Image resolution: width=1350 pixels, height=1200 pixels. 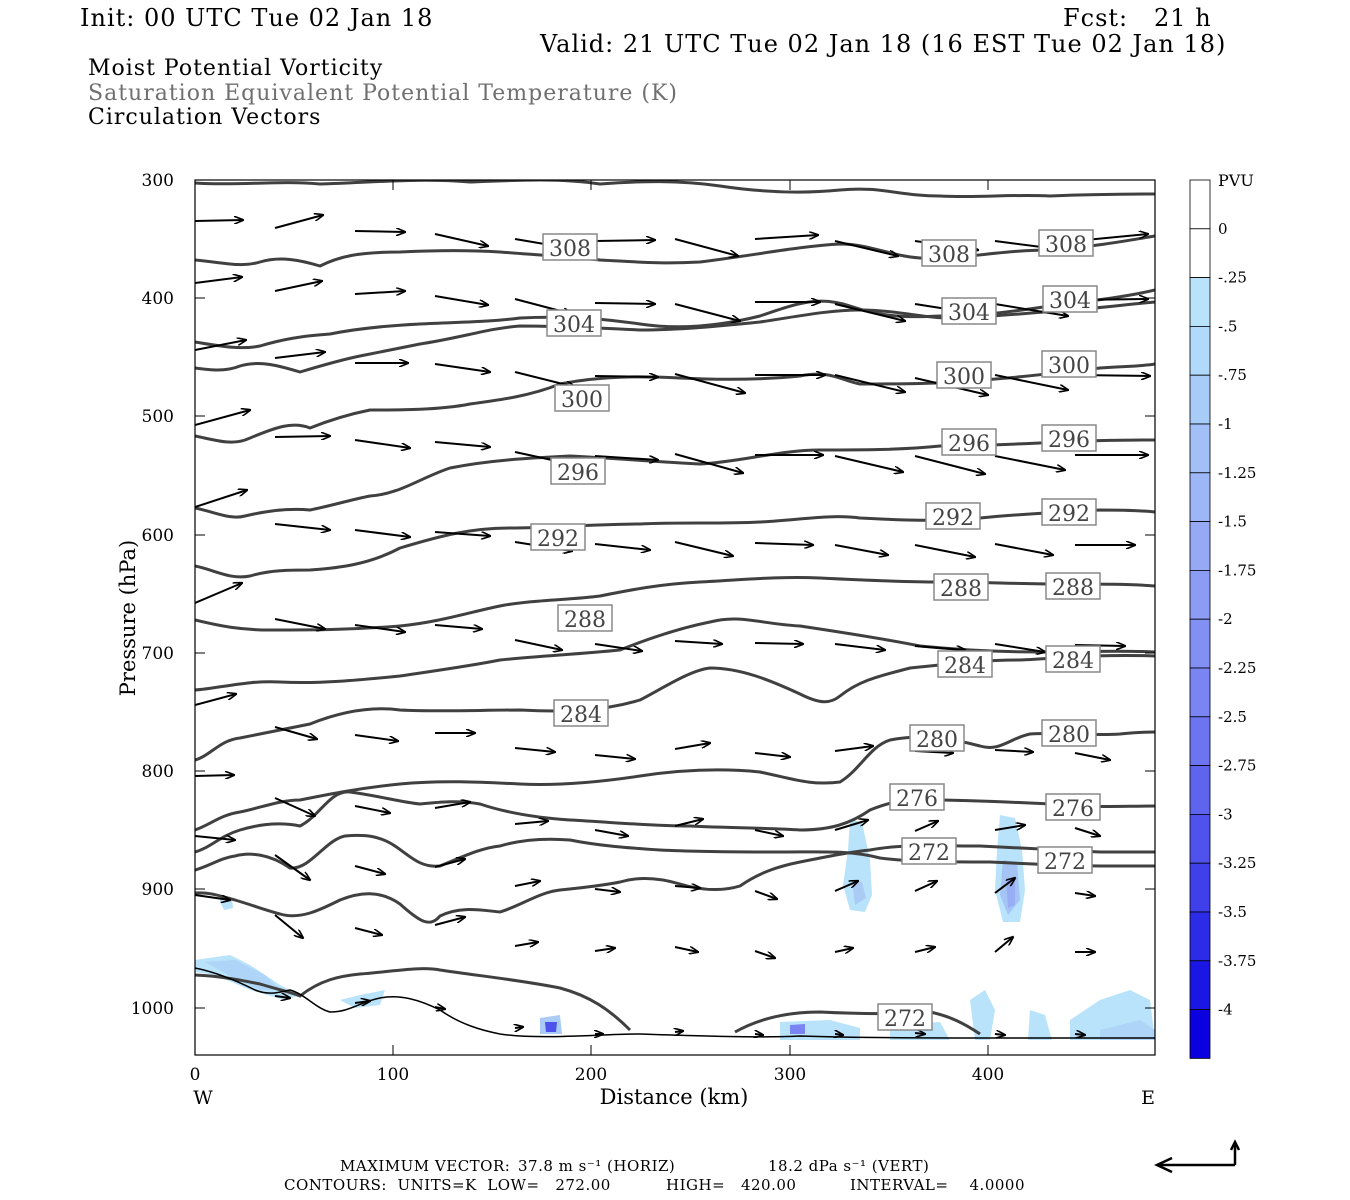 What do you see at coordinates (158, 417) in the screenshot?
I see `y-tick-label: 500` at bounding box center [158, 417].